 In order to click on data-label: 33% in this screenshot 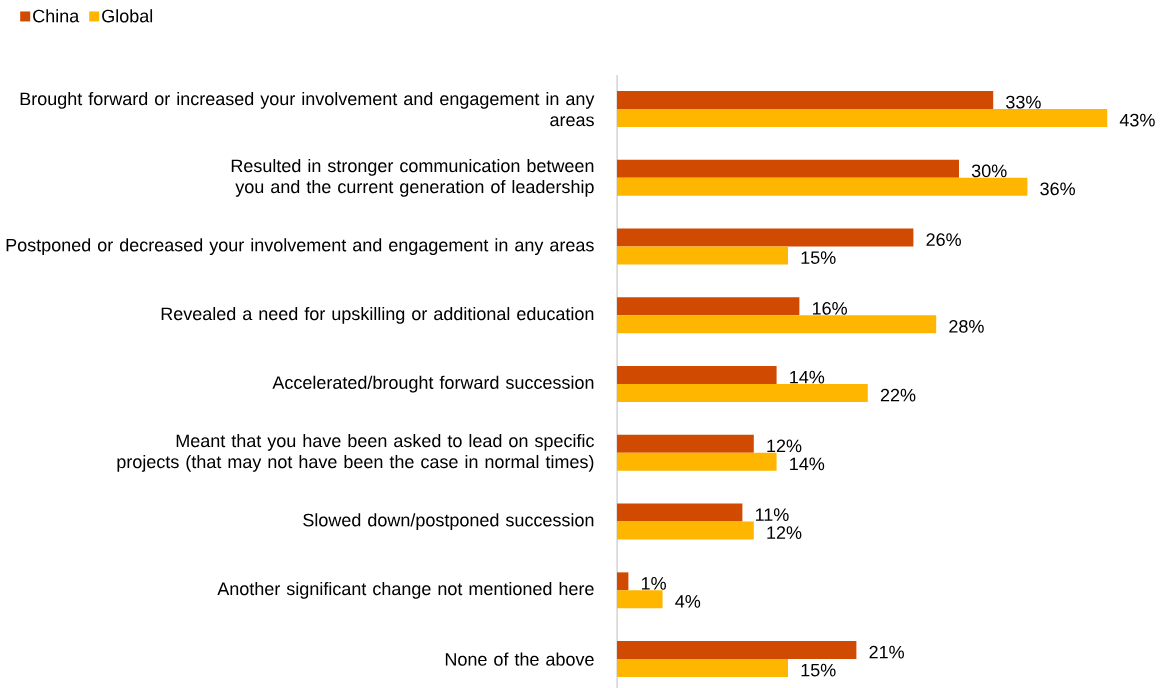, I will do `click(1023, 102)`.